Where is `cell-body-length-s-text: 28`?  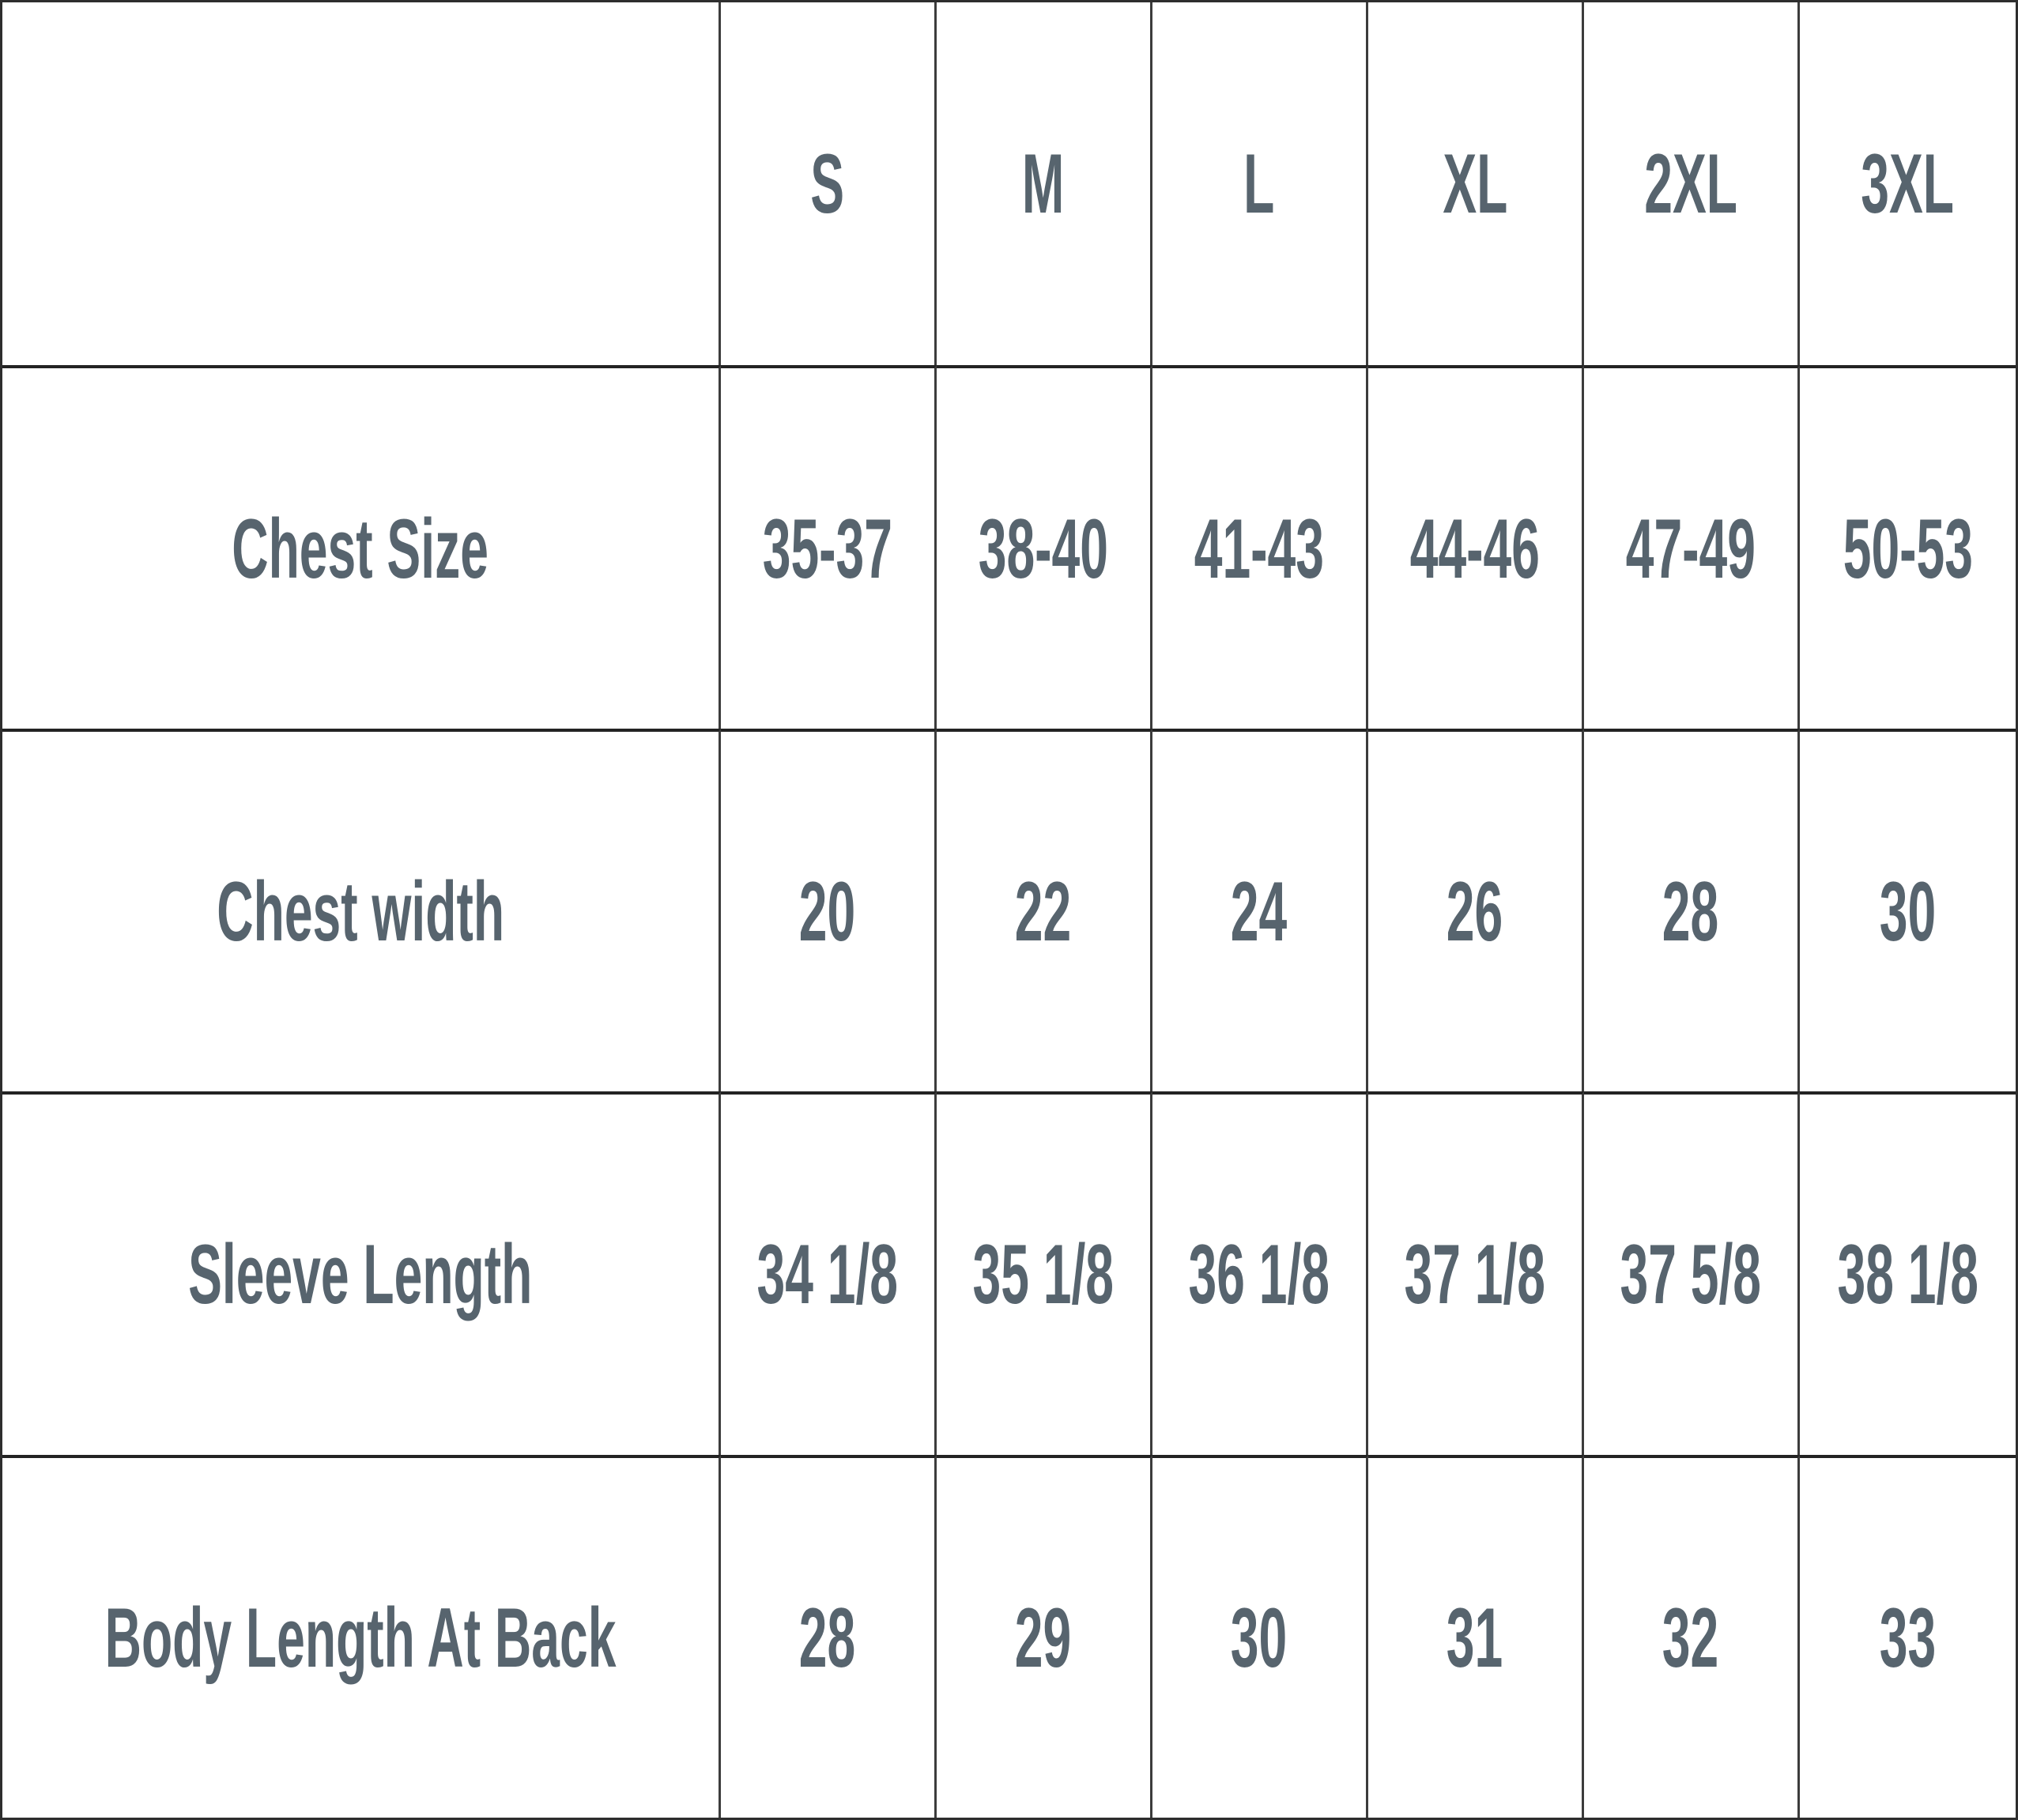
cell-body-length-s-text: 28 is located at coordinates (828, 1637).